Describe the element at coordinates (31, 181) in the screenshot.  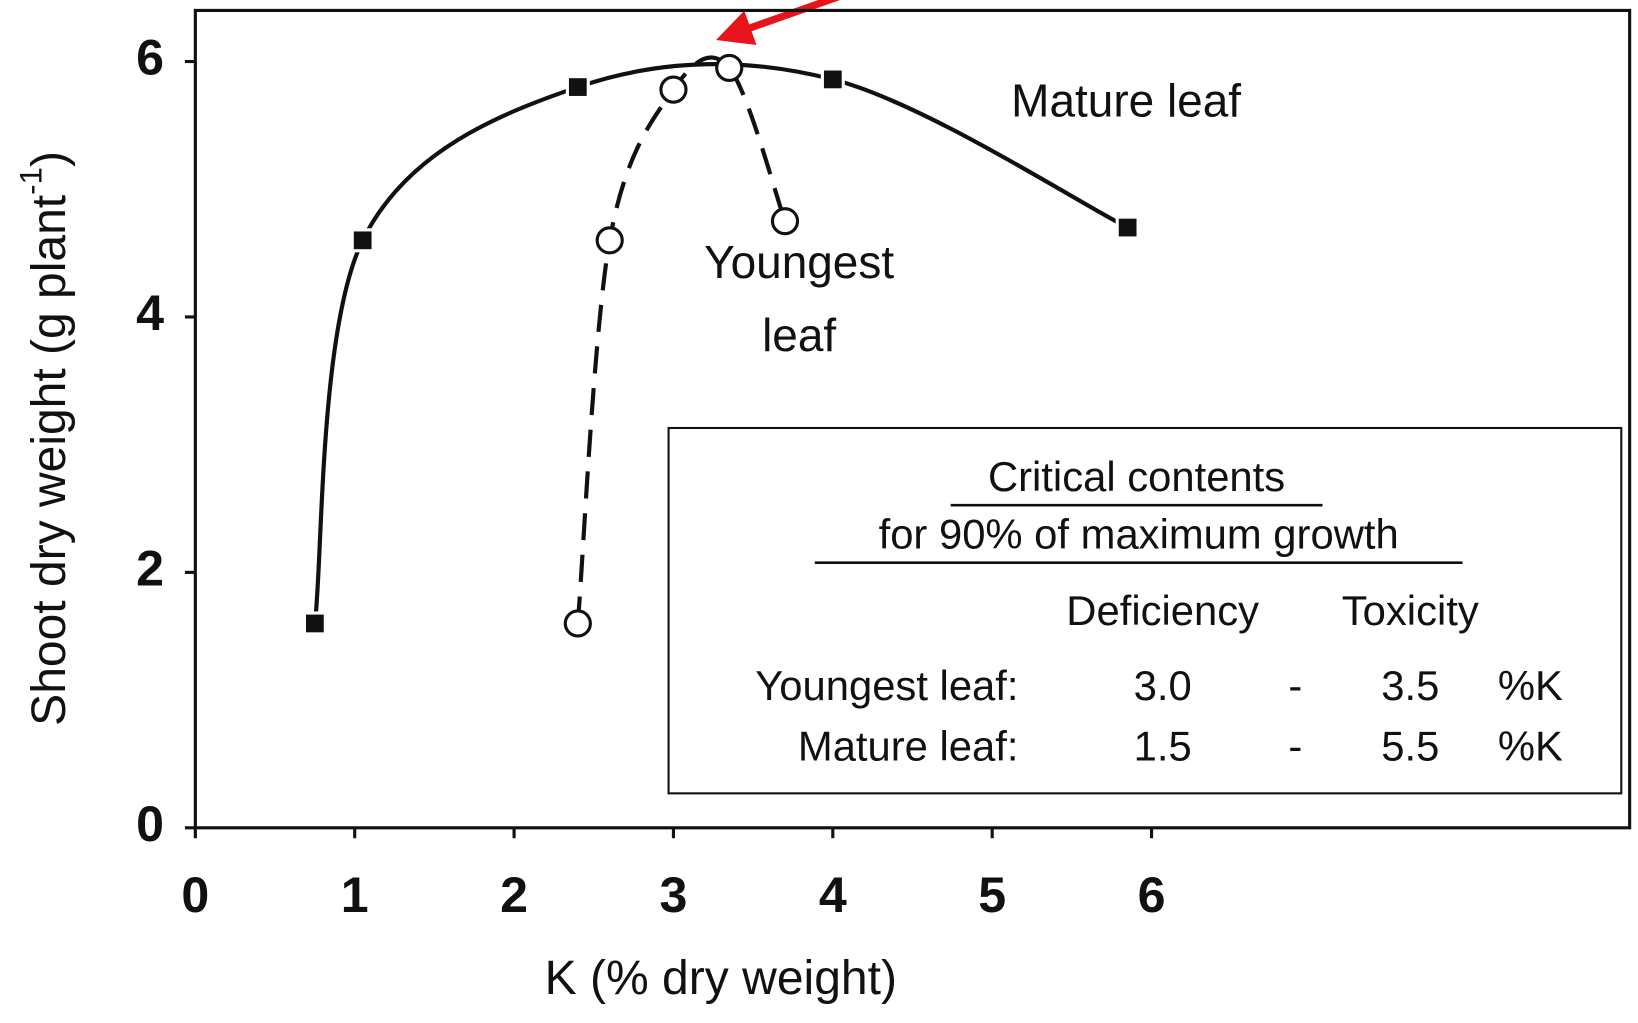
I see `y-axis-label-sup: -1` at that location.